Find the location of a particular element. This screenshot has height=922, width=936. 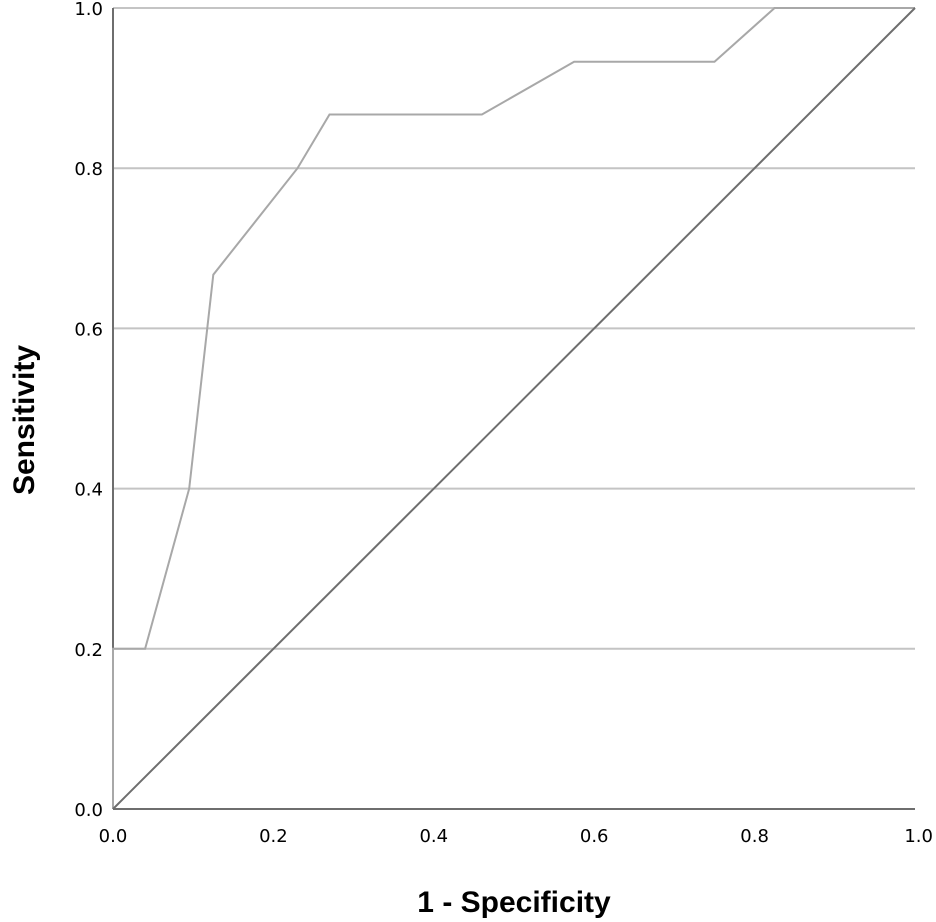

x-tick-labels: 0.0 0.2 0.4 0.6 0.8 1.0 is located at coordinates (516, 836).